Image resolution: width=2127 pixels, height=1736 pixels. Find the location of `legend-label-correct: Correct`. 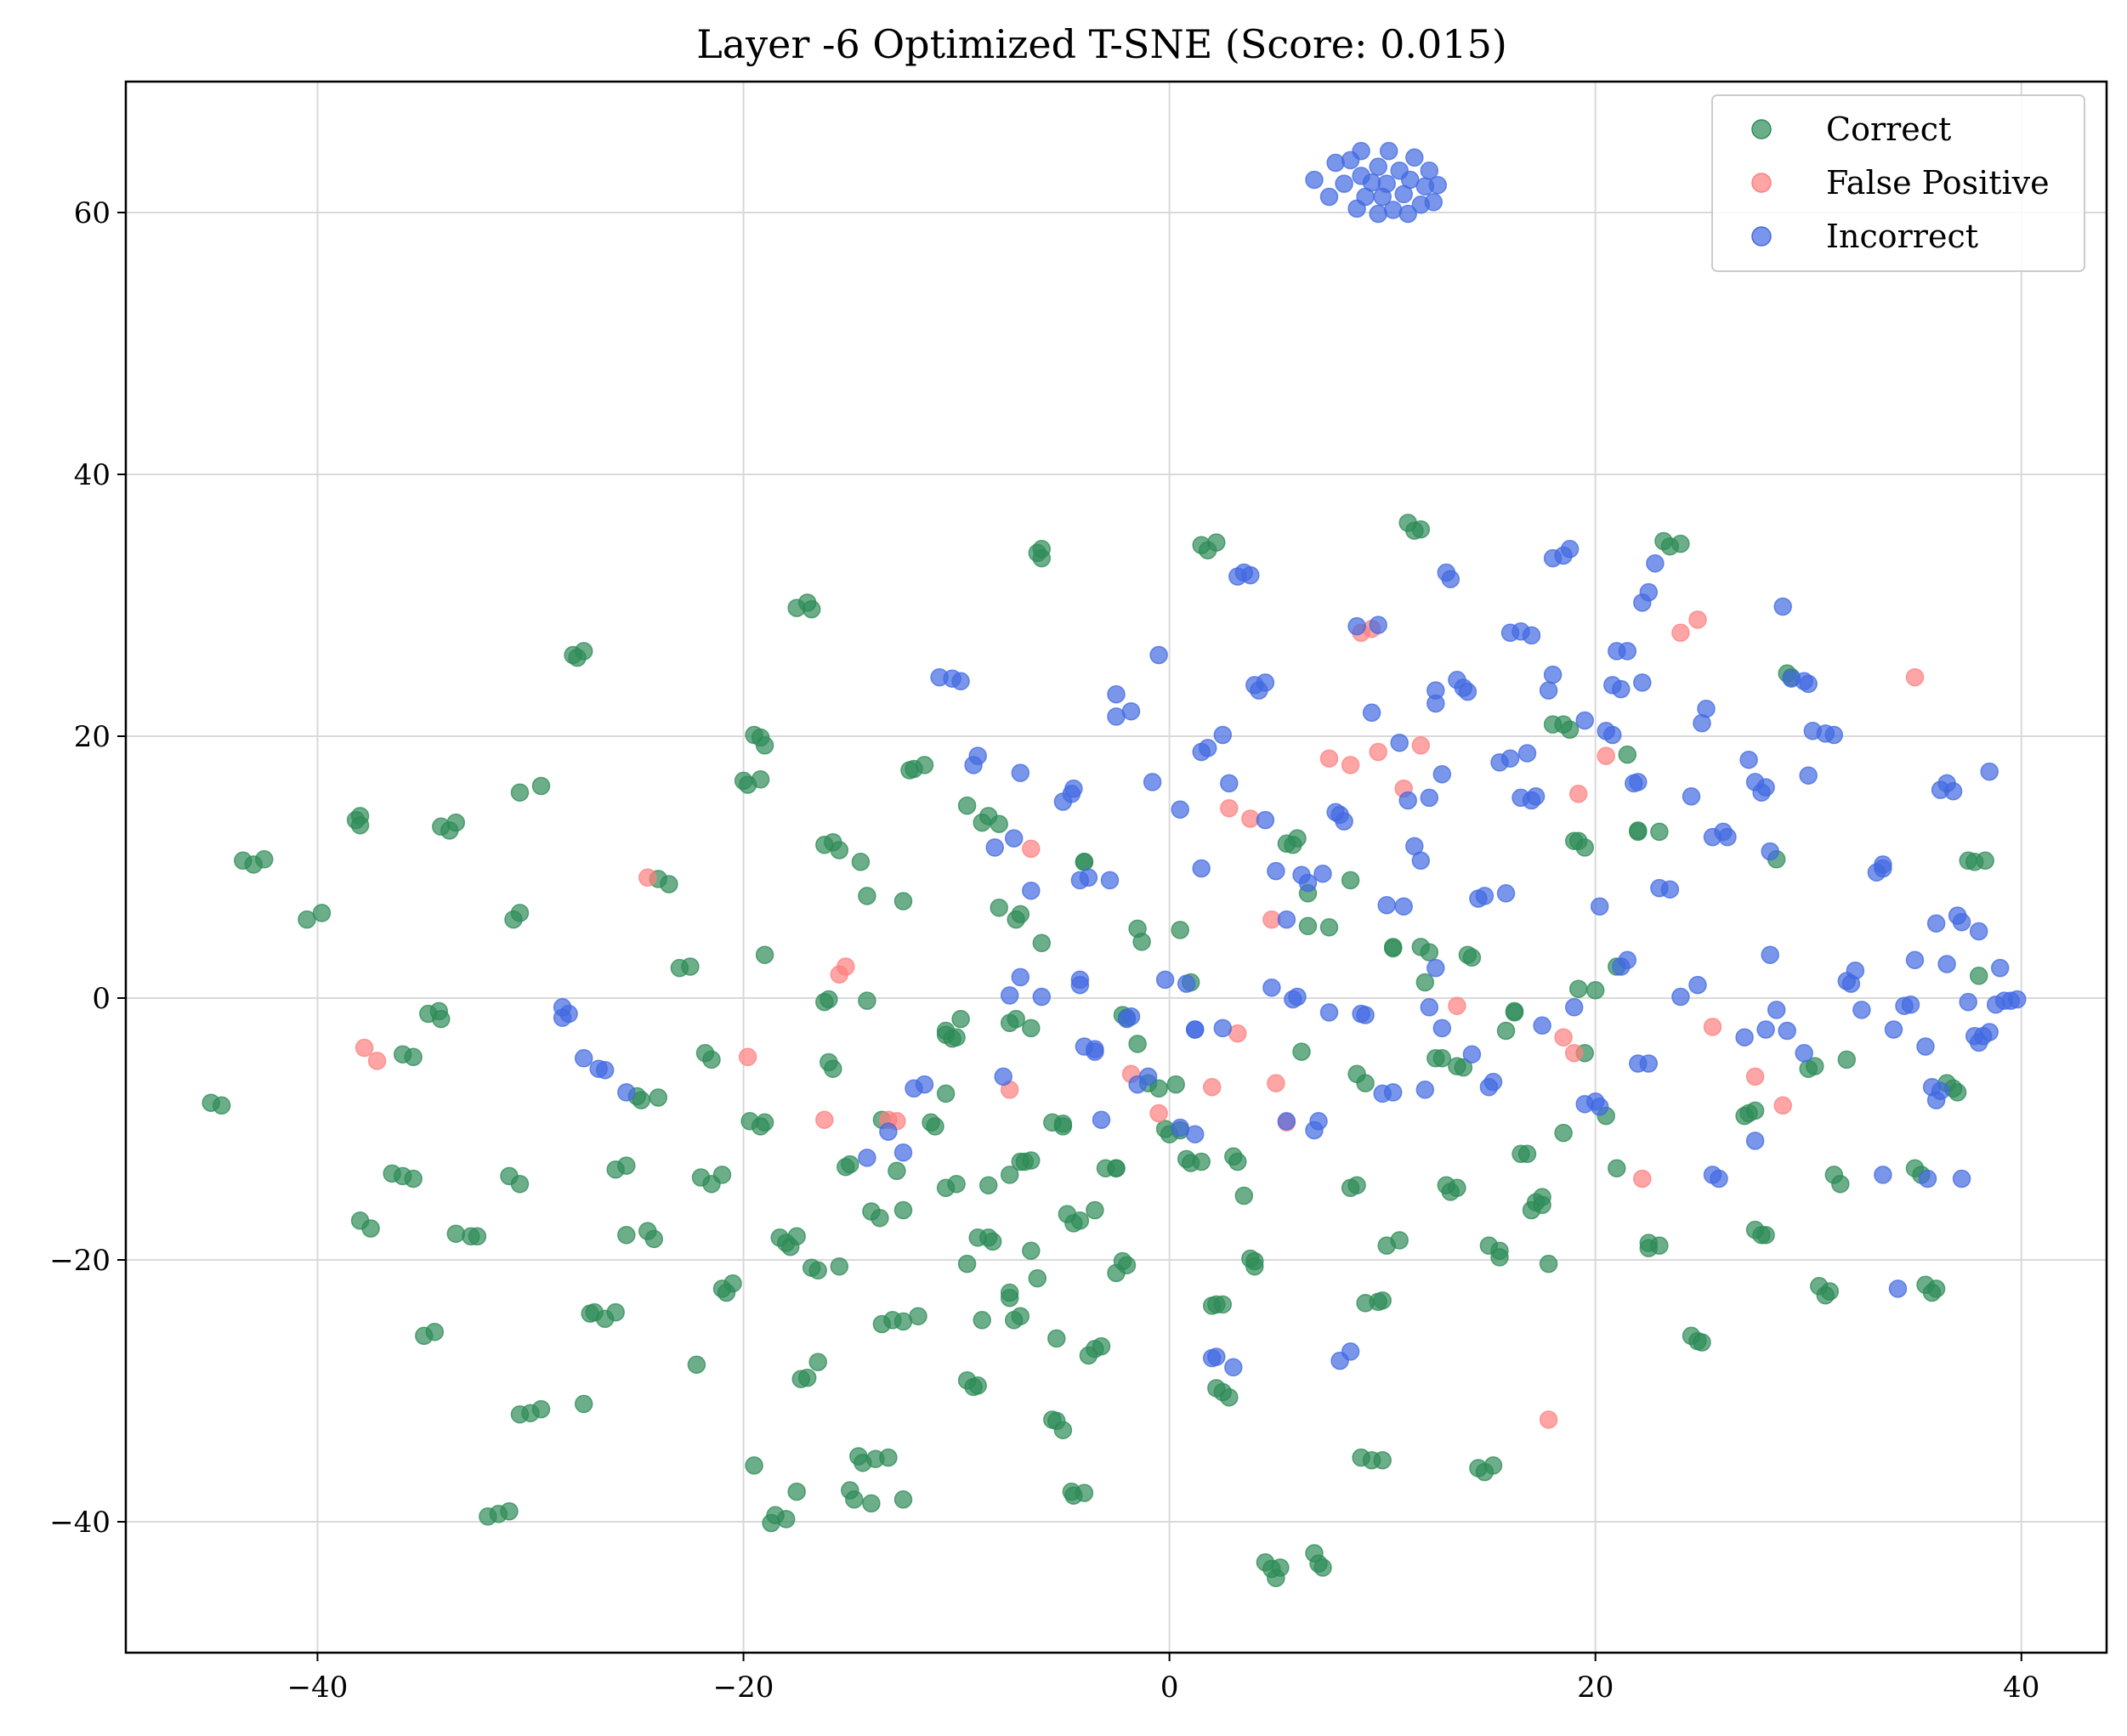

legend-label-correct: Correct is located at coordinates (1889, 130).